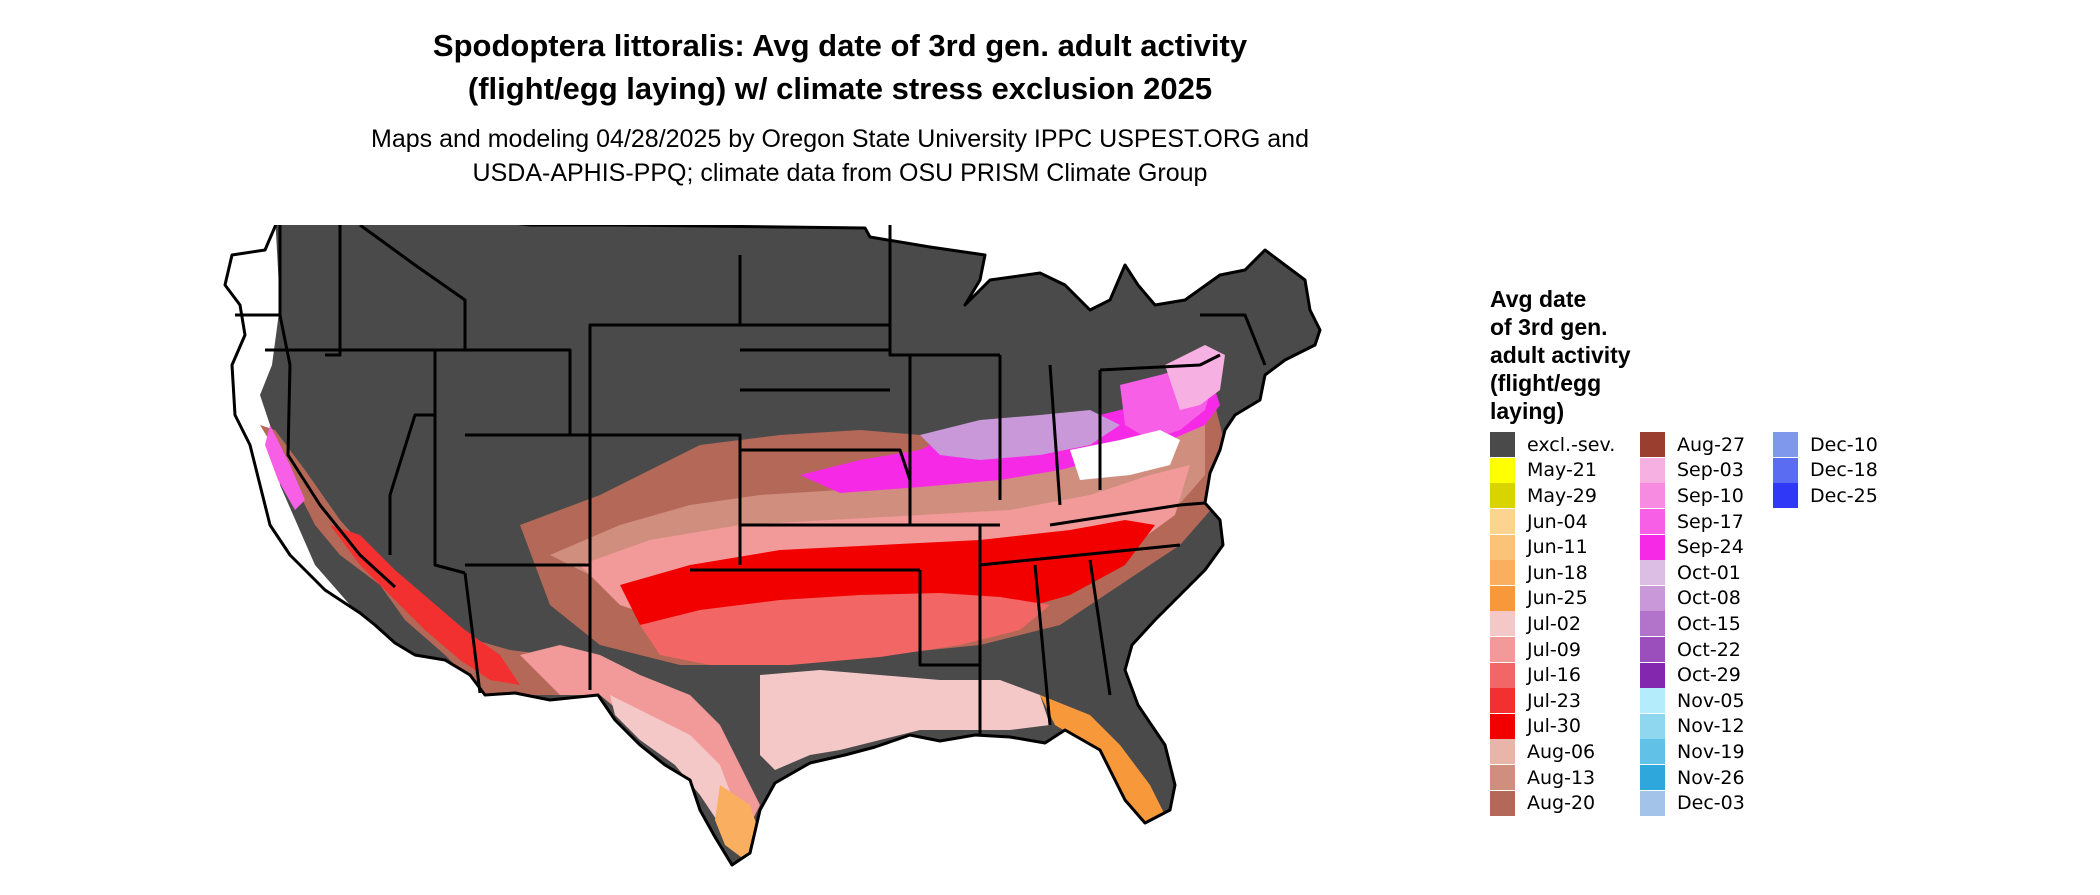  Describe the element at coordinates (1554, 726) in the screenshot. I see `legend-label: Jul-30` at that location.